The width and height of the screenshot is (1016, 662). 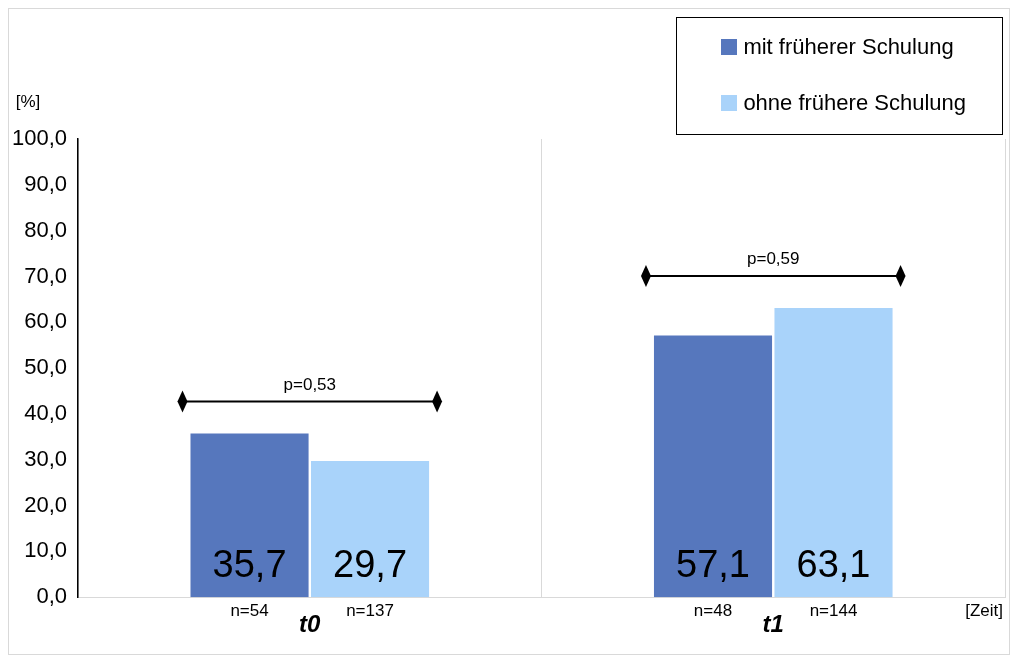 What do you see at coordinates (52, 596) in the screenshot?
I see `y-tick-label: 0,0` at bounding box center [52, 596].